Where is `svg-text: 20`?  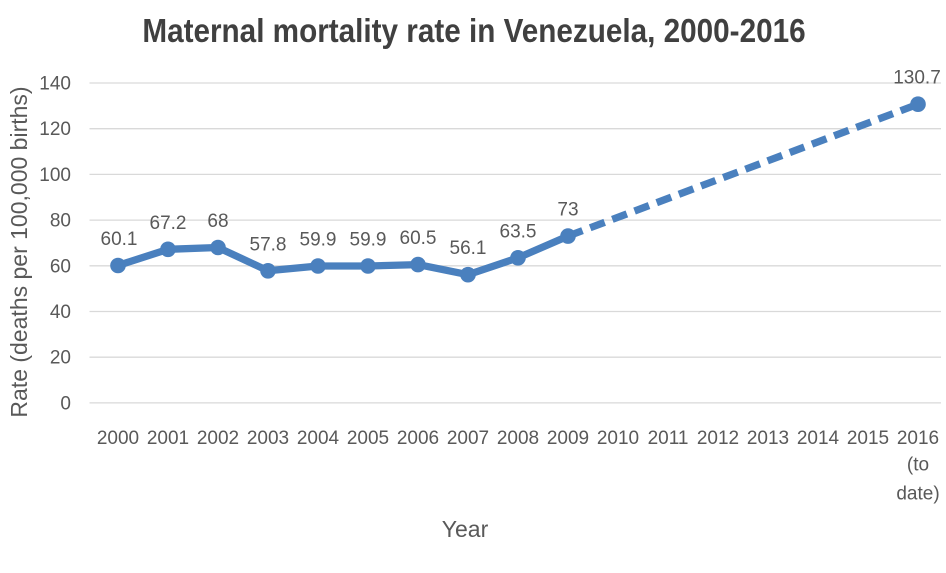 svg-text: 20 is located at coordinates (60, 358).